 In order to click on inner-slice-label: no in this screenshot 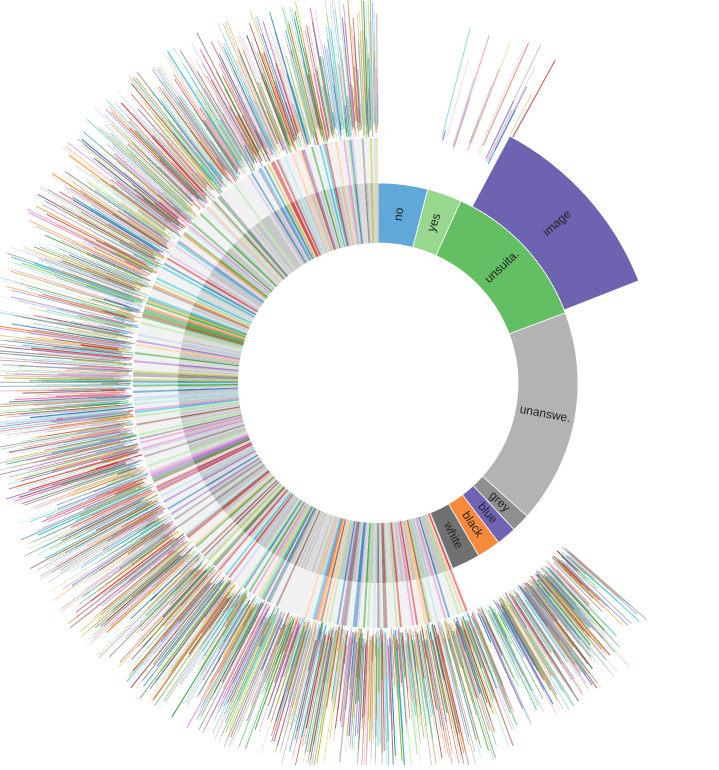, I will do `click(399, 213)`.